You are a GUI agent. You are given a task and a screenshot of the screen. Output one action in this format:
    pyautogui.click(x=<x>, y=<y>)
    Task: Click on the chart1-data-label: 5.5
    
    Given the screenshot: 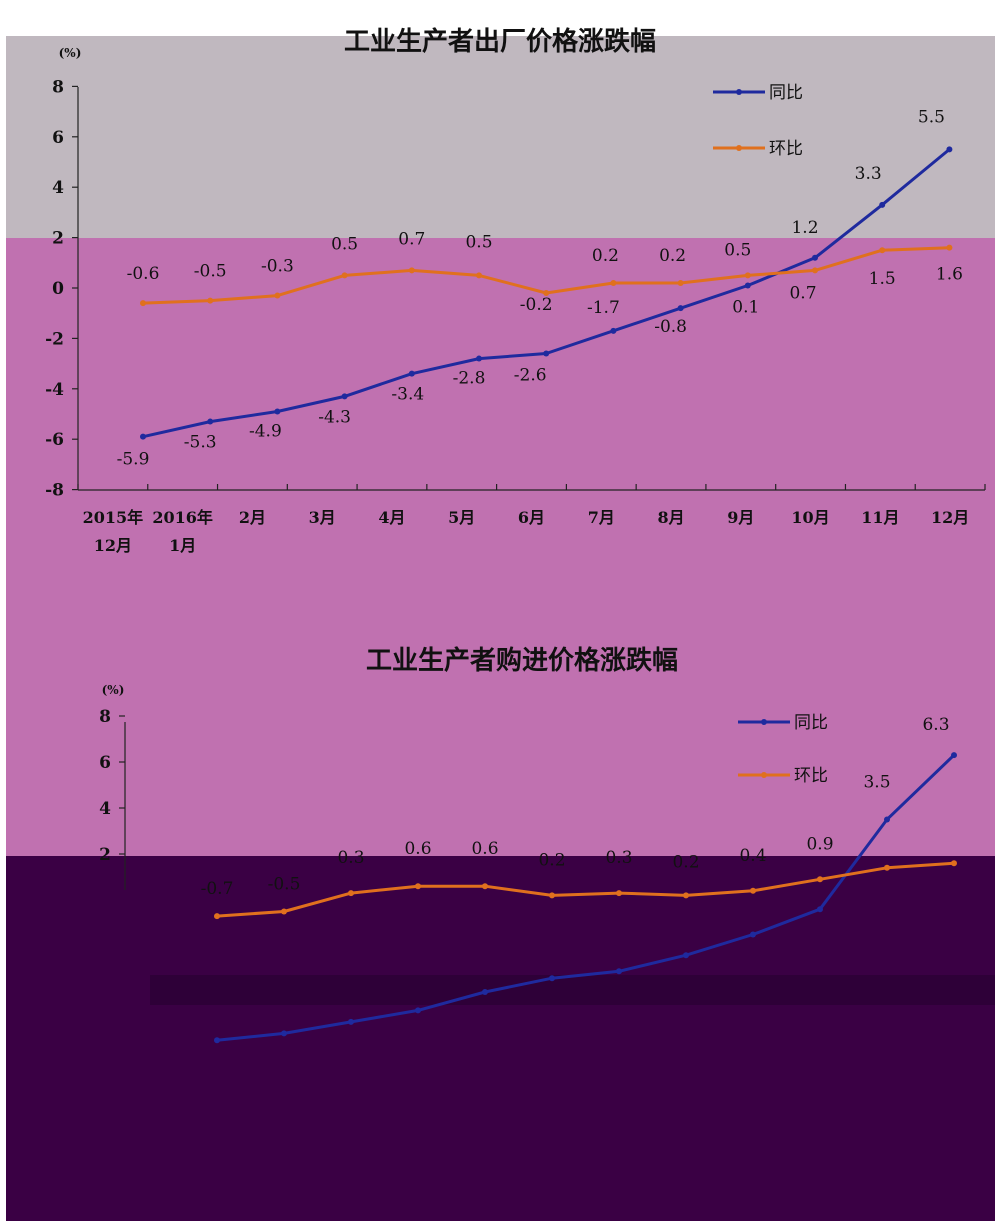 What is the action you would take?
    pyautogui.click(x=931, y=117)
    